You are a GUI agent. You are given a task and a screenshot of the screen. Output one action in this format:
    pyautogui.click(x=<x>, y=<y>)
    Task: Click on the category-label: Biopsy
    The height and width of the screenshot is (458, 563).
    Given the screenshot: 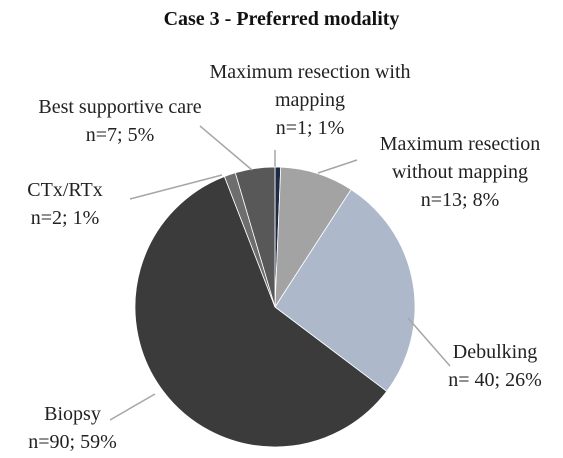 What is the action you would take?
    pyautogui.click(x=72, y=414)
    